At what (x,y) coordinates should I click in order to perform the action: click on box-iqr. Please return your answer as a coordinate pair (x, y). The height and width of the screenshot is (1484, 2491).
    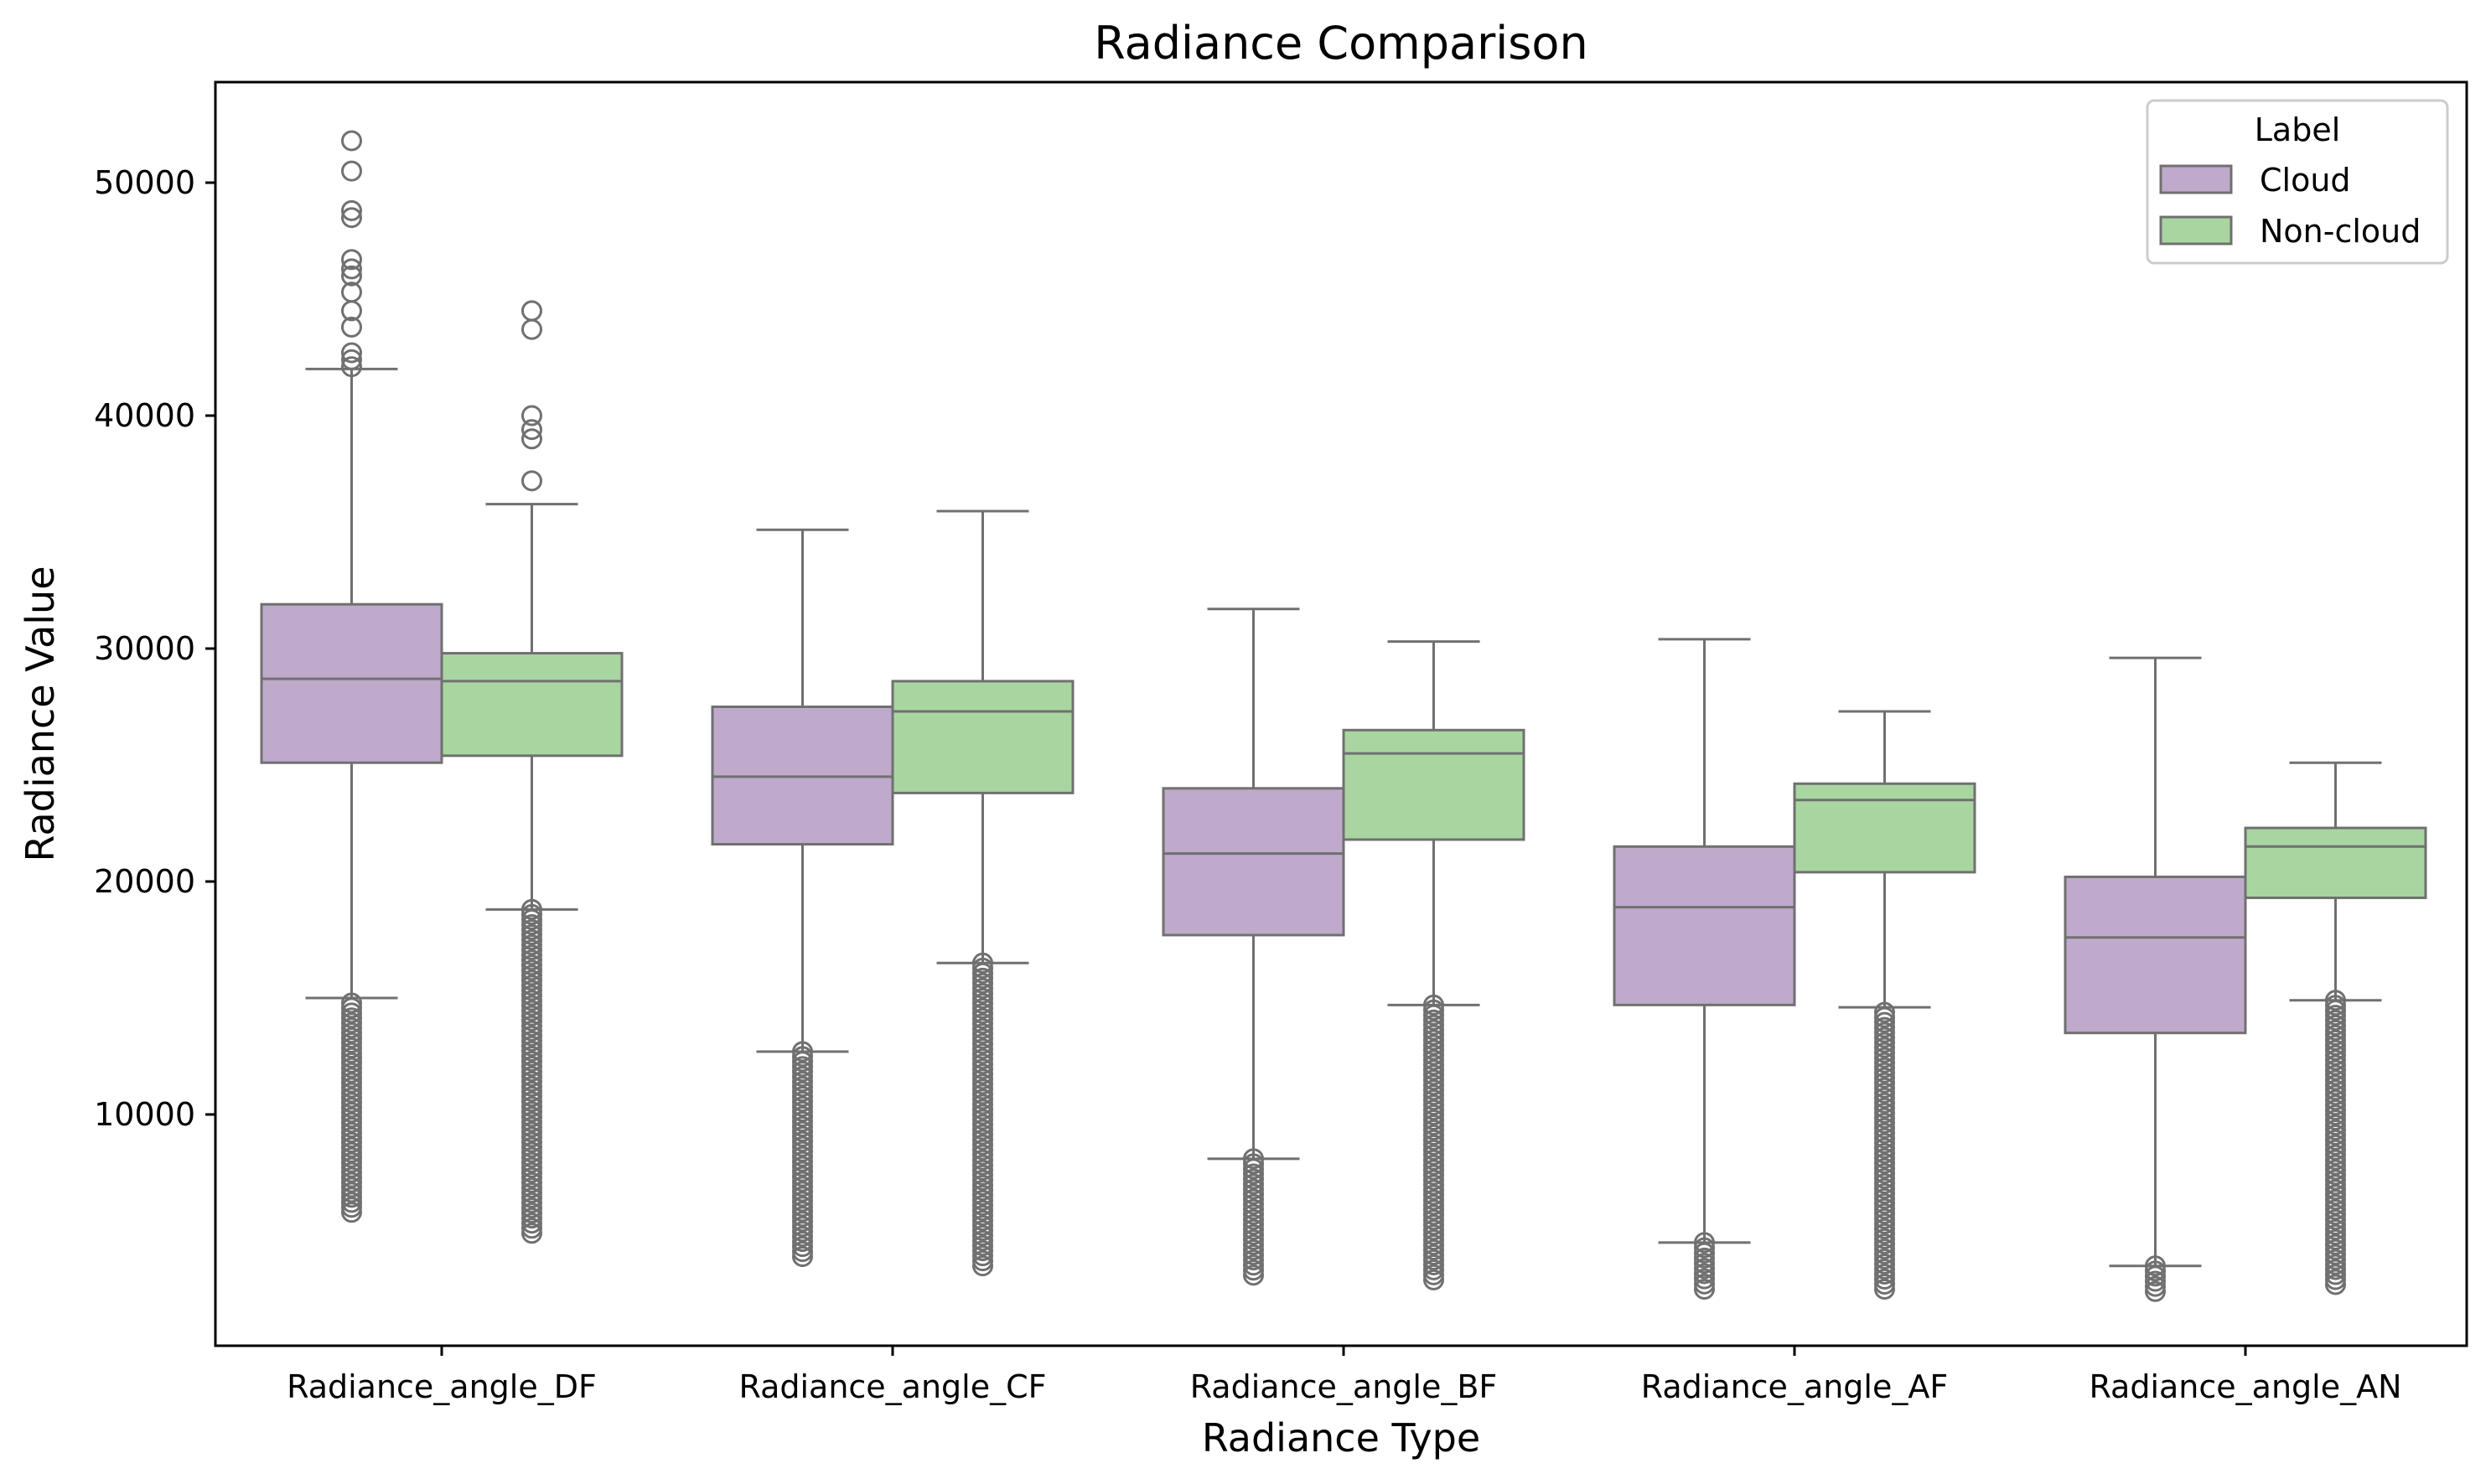
    Looking at the image, I should click on (2155, 955).